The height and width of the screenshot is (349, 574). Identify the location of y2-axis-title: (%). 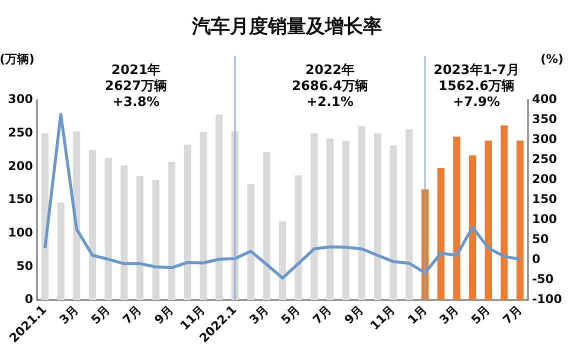
(552, 59).